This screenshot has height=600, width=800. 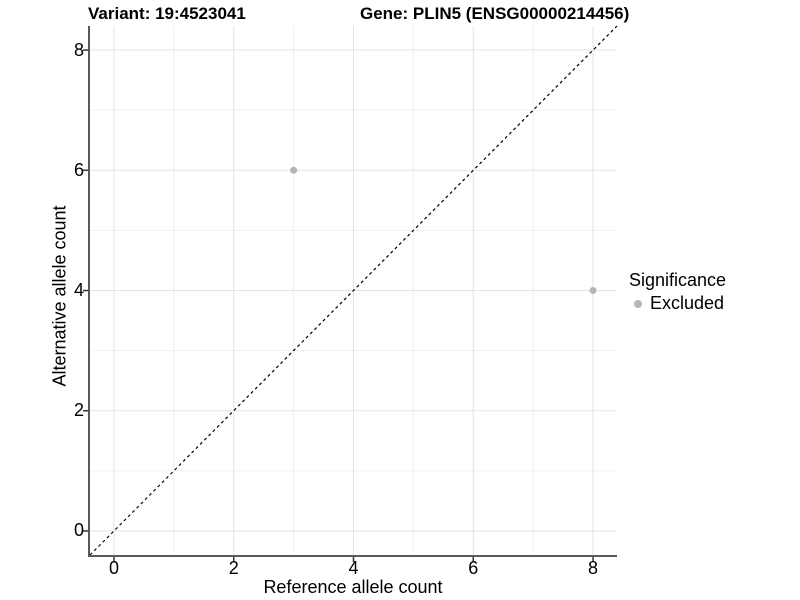 I want to click on legend-title: Significance, so click(x=678, y=280).